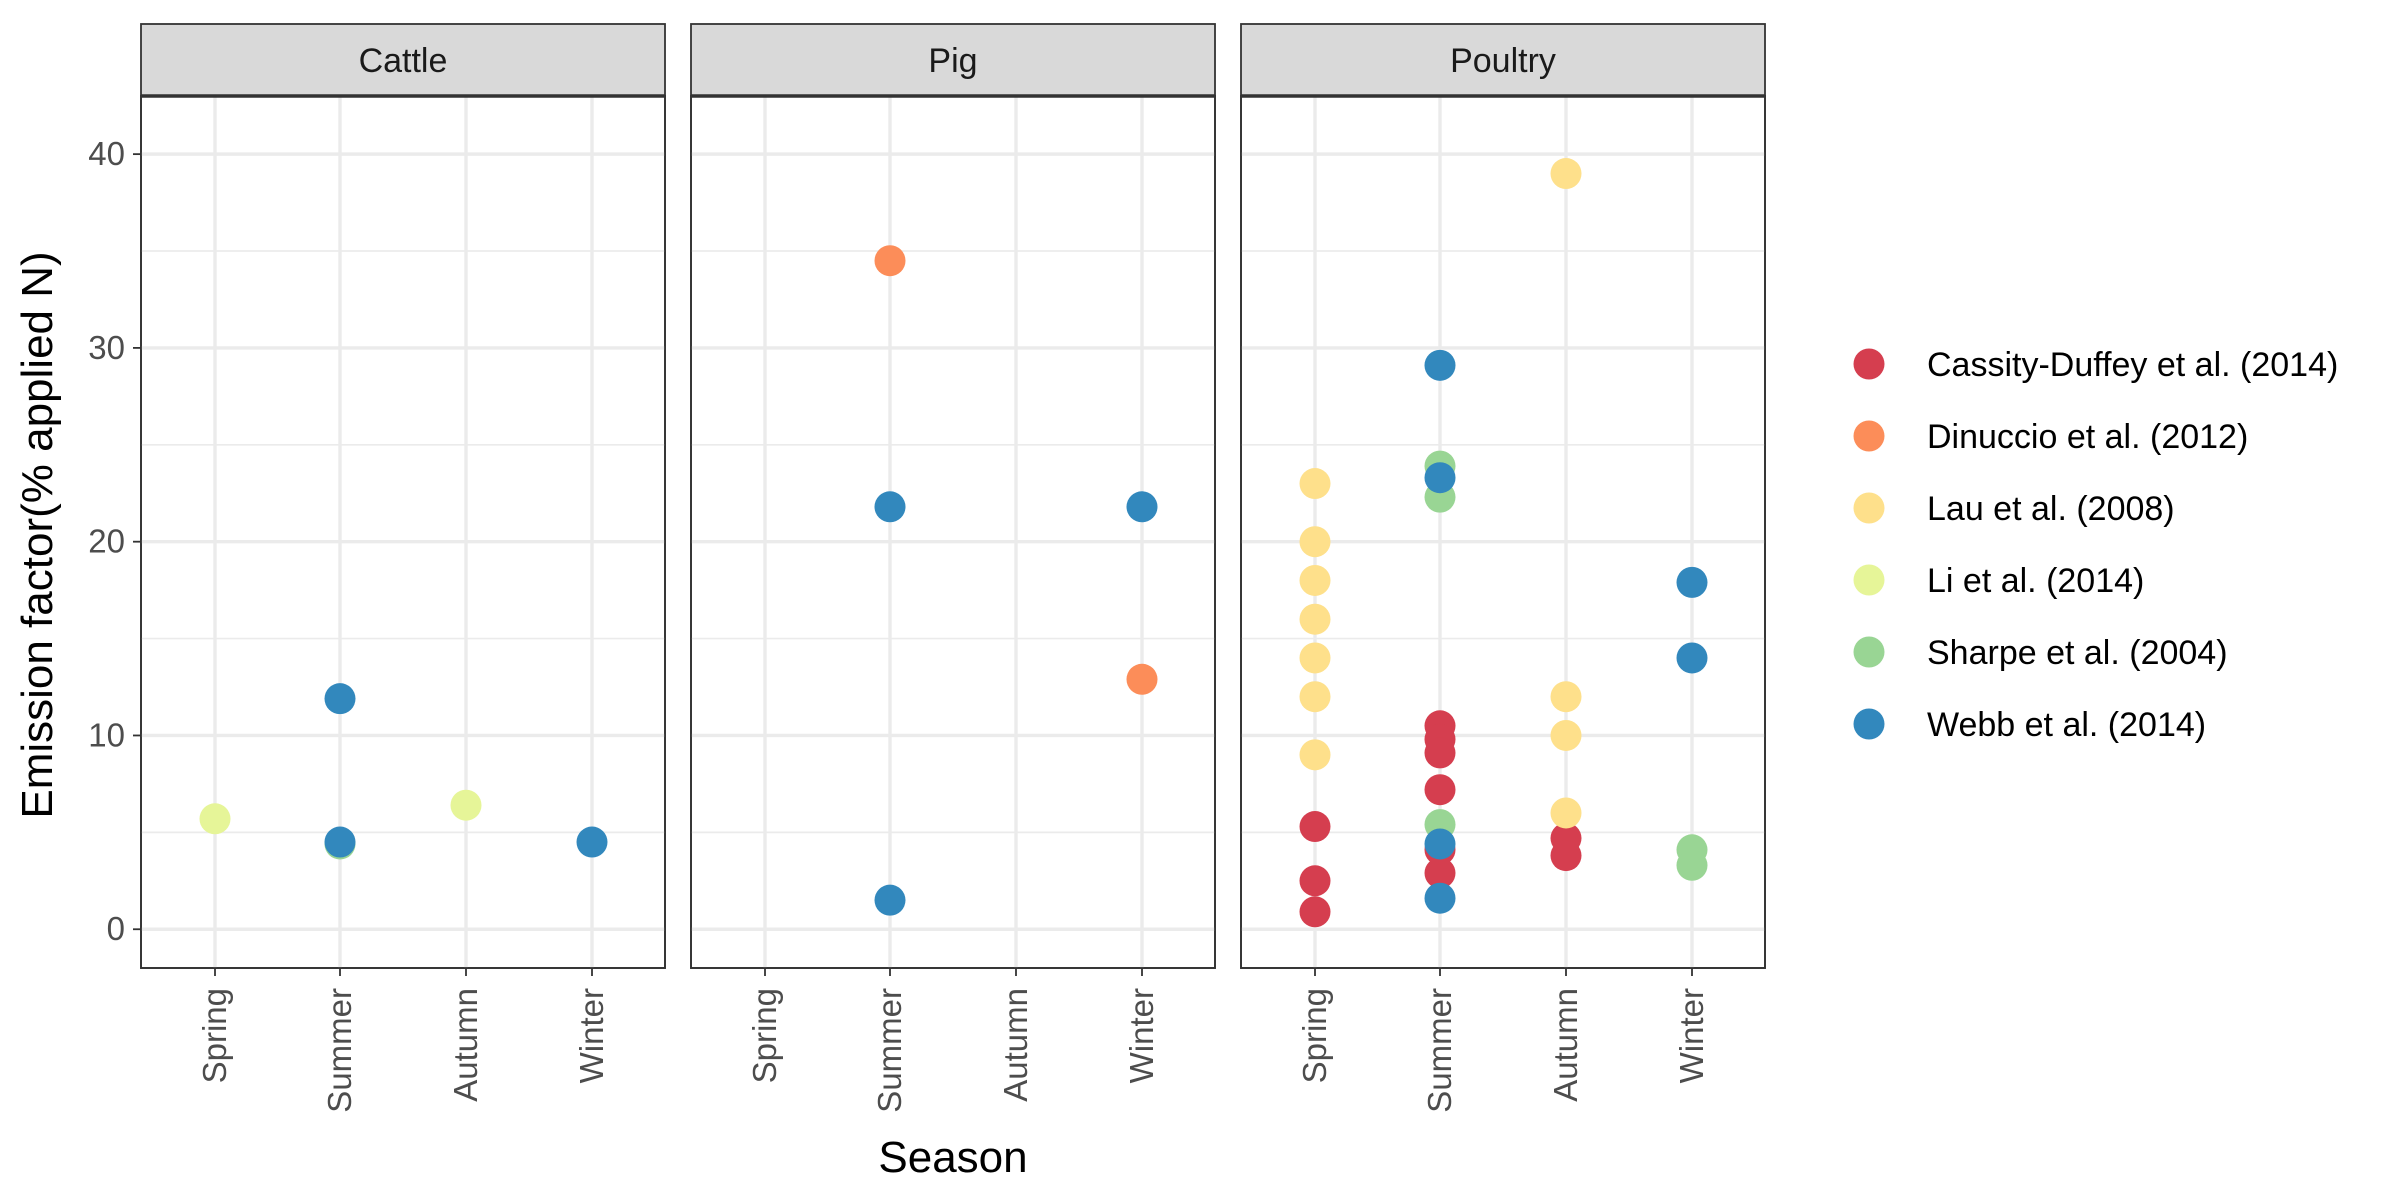 The height and width of the screenshot is (1200, 2400). What do you see at coordinates (106, 347) in the screenshot?
I see `y-tick-label: 30` at bounding box center [106, 347].